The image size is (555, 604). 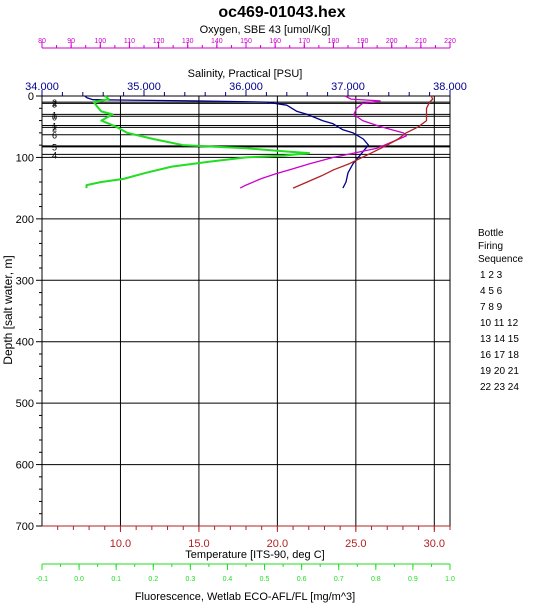 What do you see at coordinates (54, 147) in the screenshot?
I see `bottle-label: 5` at bounding box center [54, 147].